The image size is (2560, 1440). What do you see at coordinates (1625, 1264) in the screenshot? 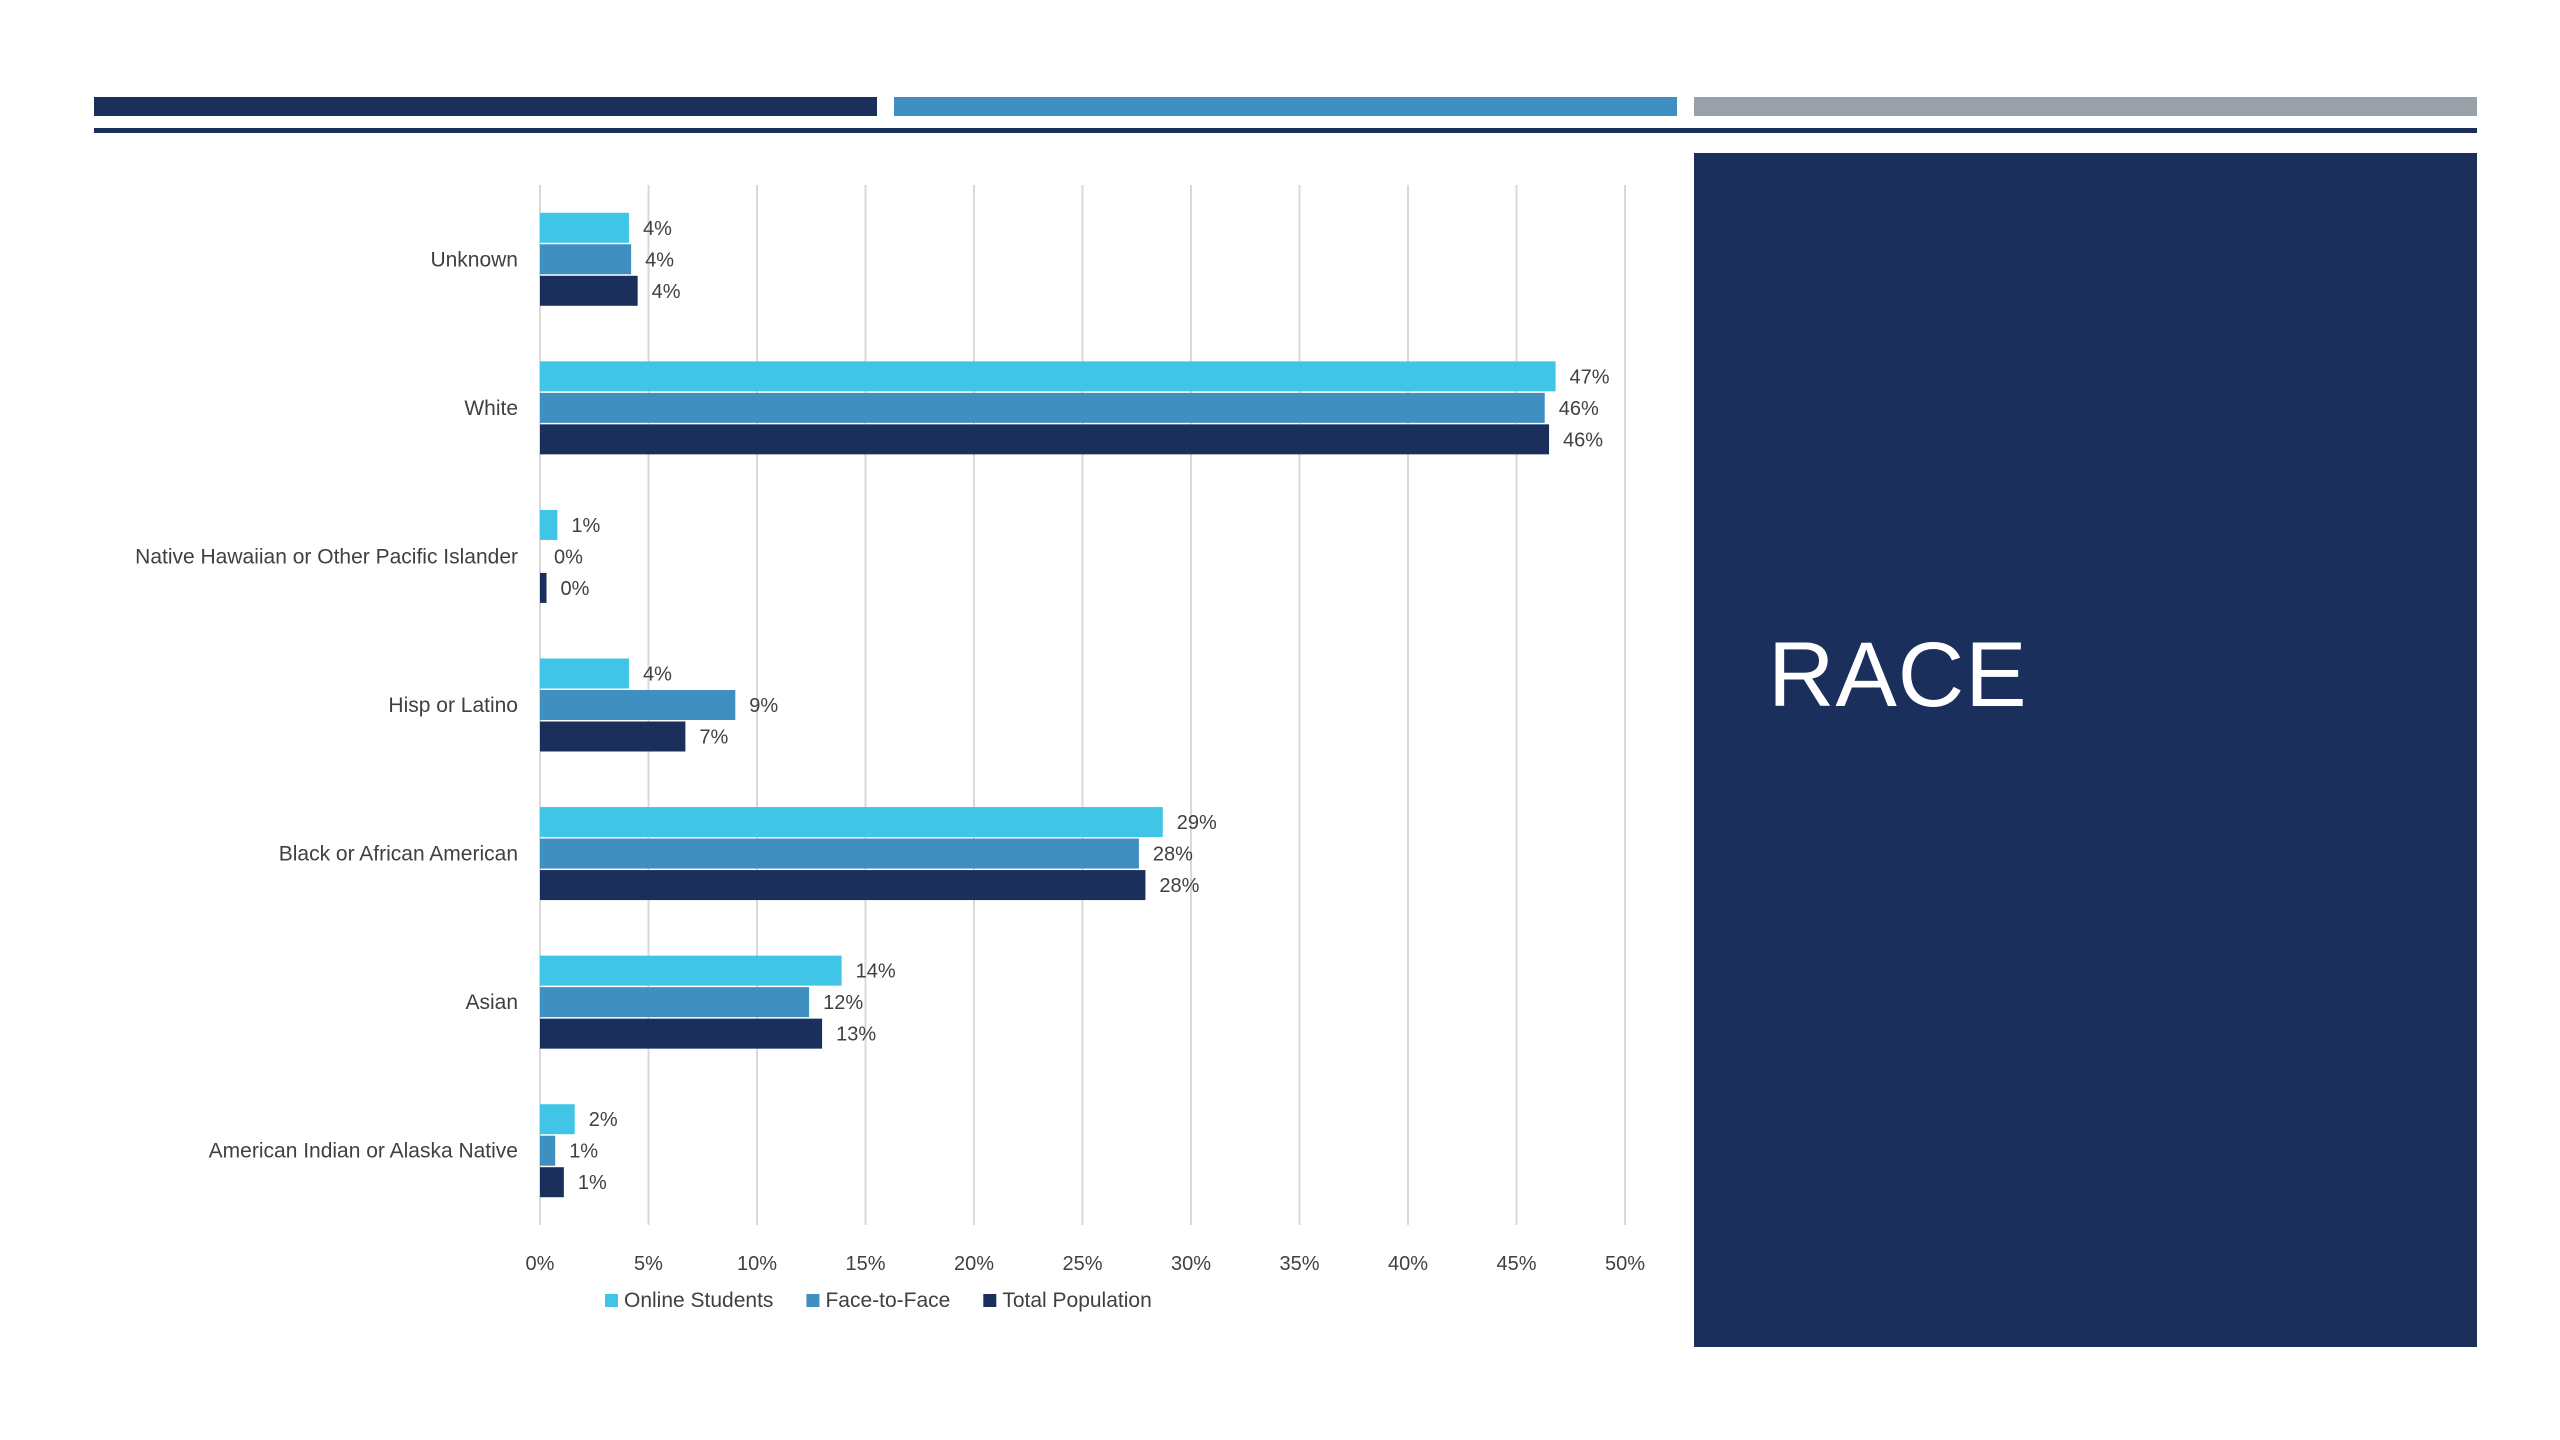
I see `x-tick-label: 50%` at bounding box center [1625, 1264].